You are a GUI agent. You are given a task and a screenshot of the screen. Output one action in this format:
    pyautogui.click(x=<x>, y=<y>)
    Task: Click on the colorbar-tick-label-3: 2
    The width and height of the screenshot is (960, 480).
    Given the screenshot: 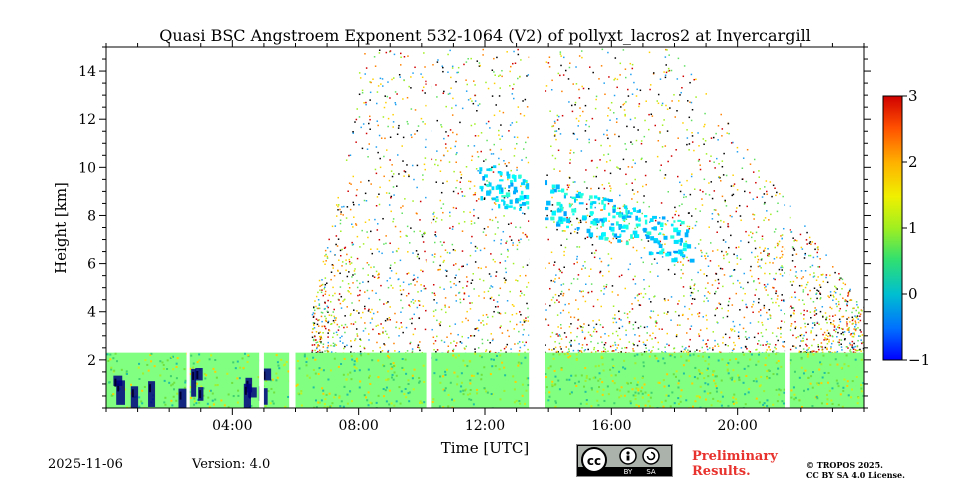 What is the action you would take?
    pyautogui.click(x=913, y=162)
    